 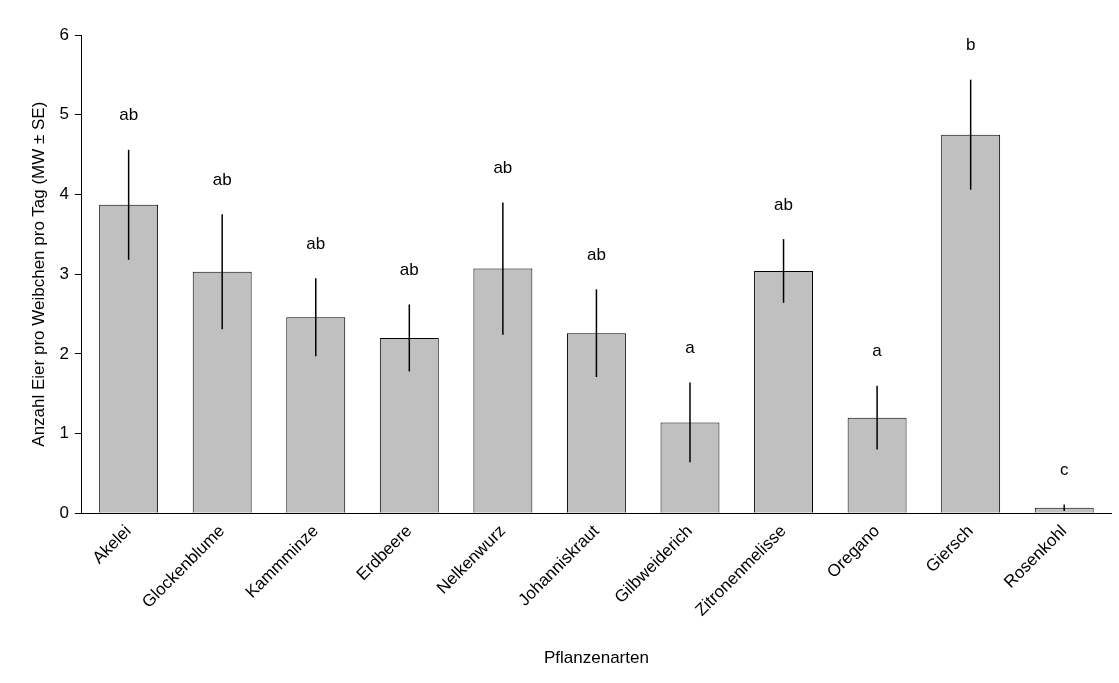 What do you see at coordinates (970, 45) in the screenshot?
I see `annotation: b` at bounding box center [970, 45].